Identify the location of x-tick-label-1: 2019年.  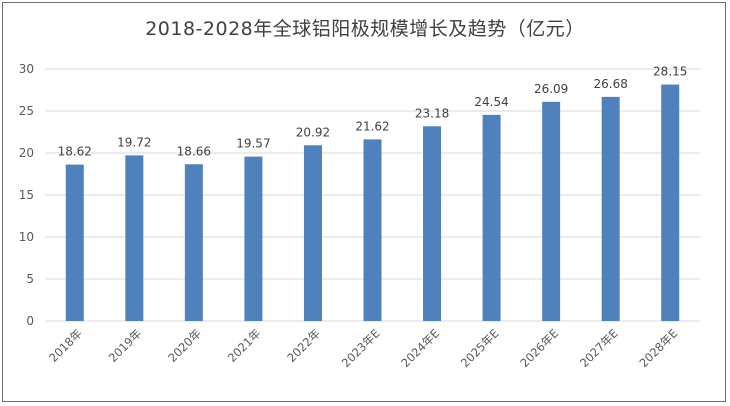
(125, 345).